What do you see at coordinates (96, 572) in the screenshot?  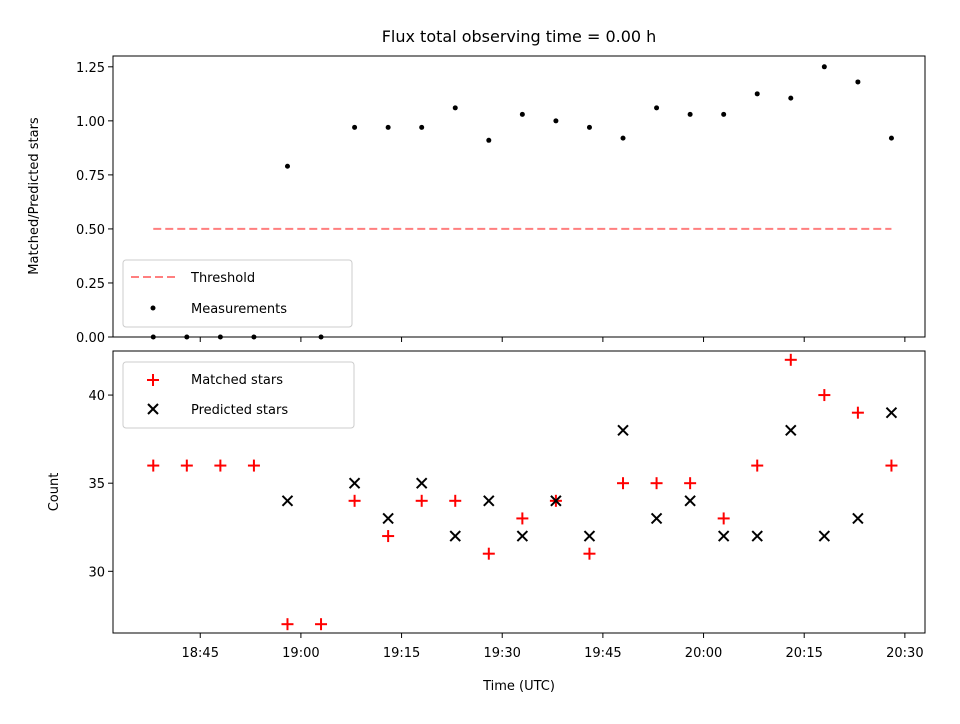 I see `count-y-tick-label: 30` at bounding box center [96, 572].